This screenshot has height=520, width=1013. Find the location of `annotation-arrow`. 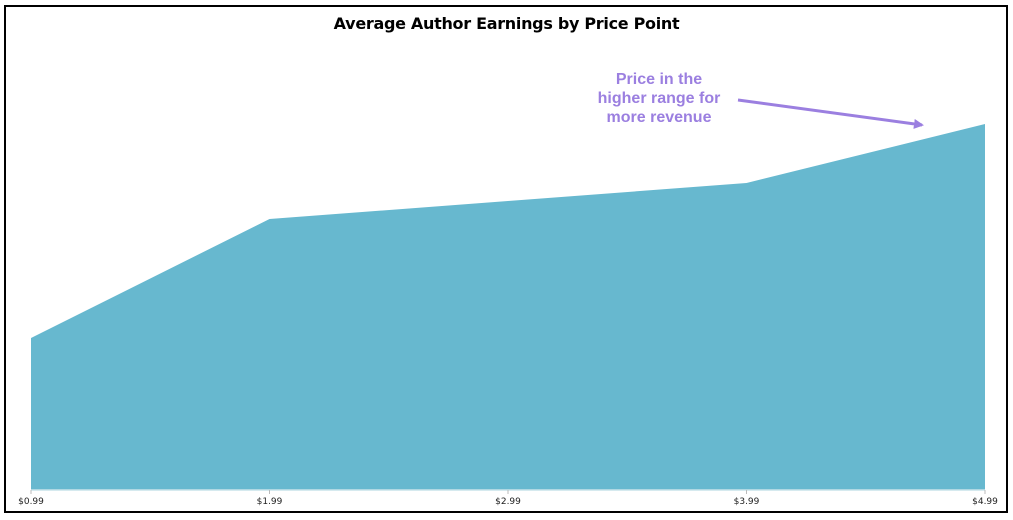

annotation-arrow is located at coordinates (830, 113).